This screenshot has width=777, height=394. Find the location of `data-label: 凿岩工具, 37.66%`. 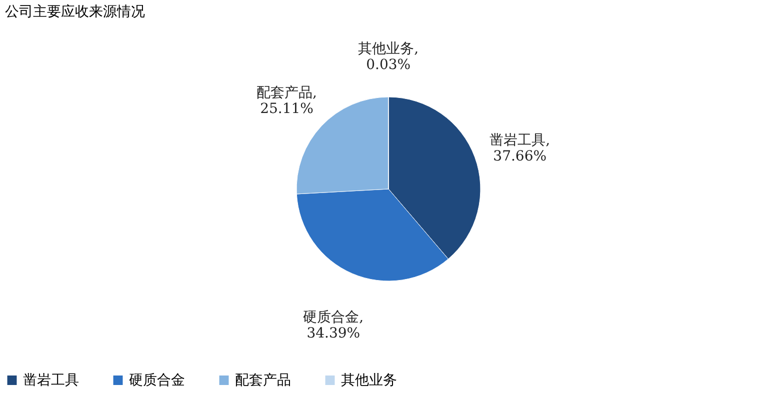

data-label: 凿岩工具, 37.66% is located at coordinates (520, 148).